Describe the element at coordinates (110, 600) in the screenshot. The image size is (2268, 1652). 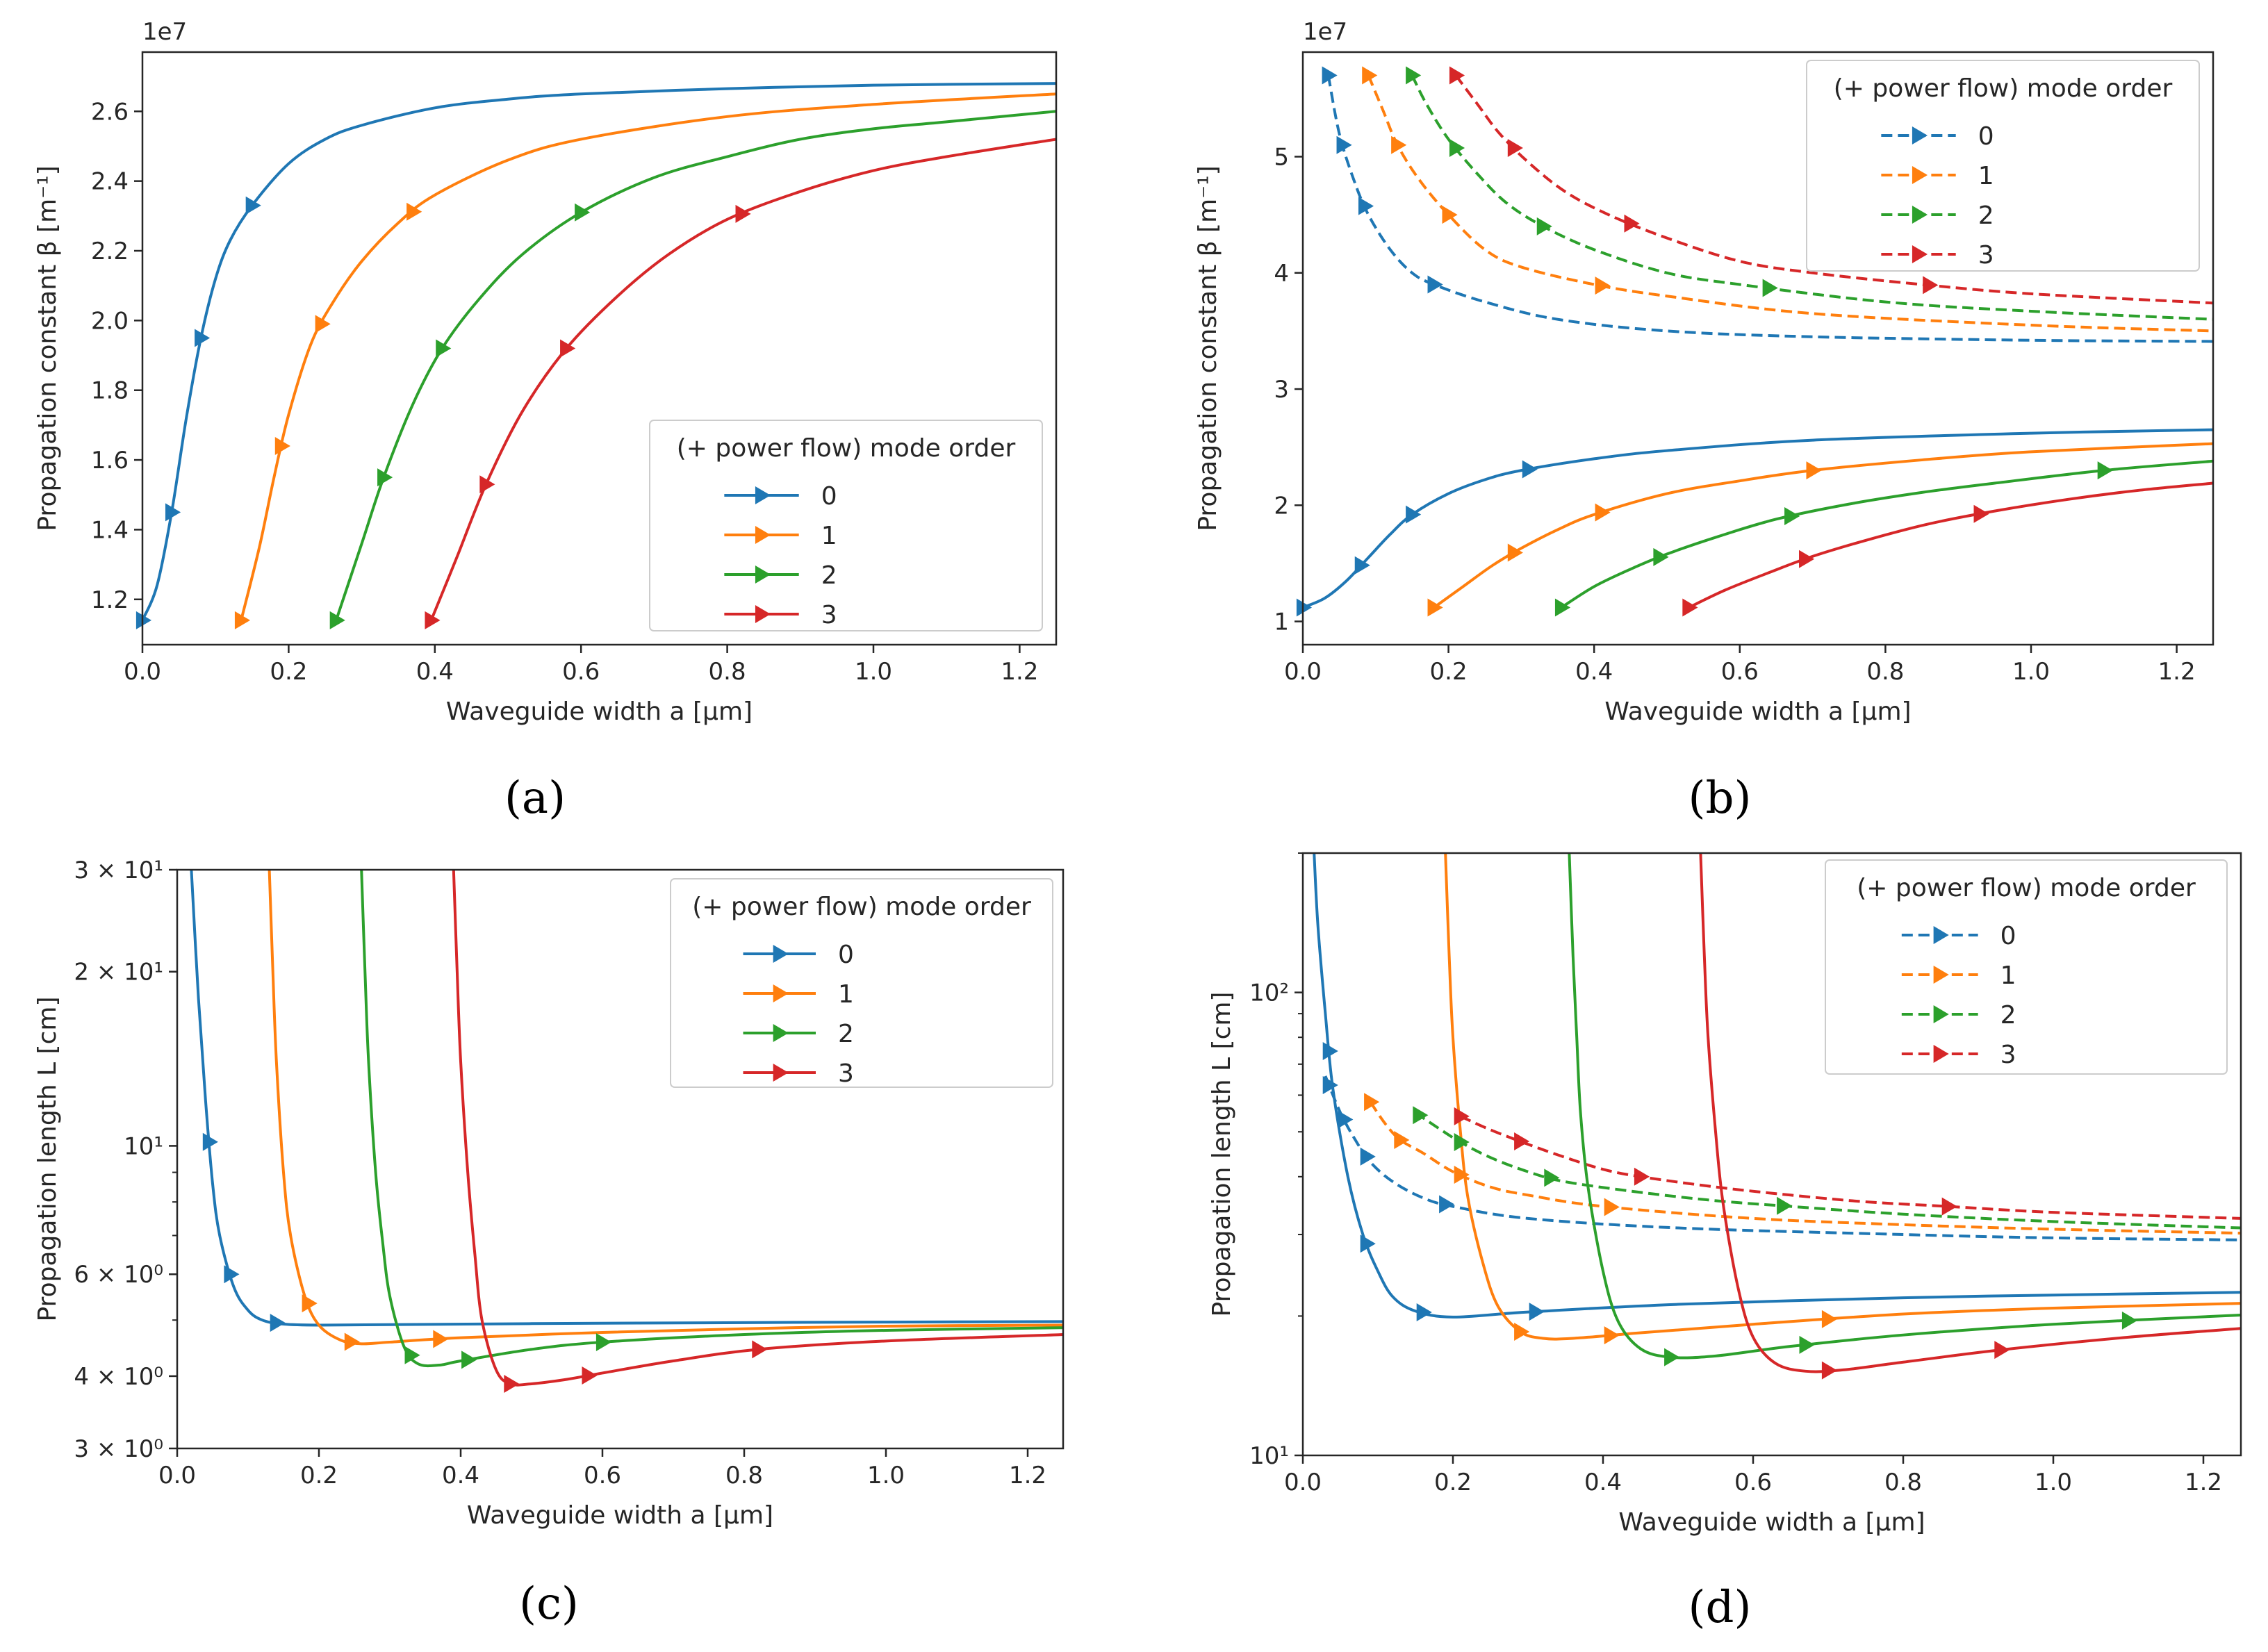
I see `y-tick-label: 1.2` at that location.